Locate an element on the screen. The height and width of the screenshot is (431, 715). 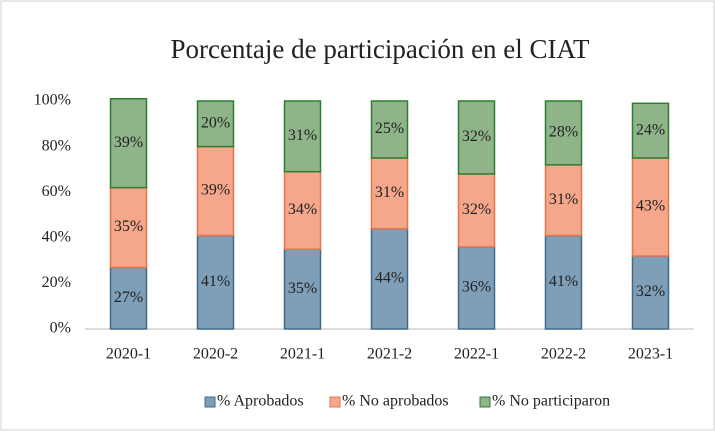
x-tick-label: 2020-2 is located at coordinates (215, 354).